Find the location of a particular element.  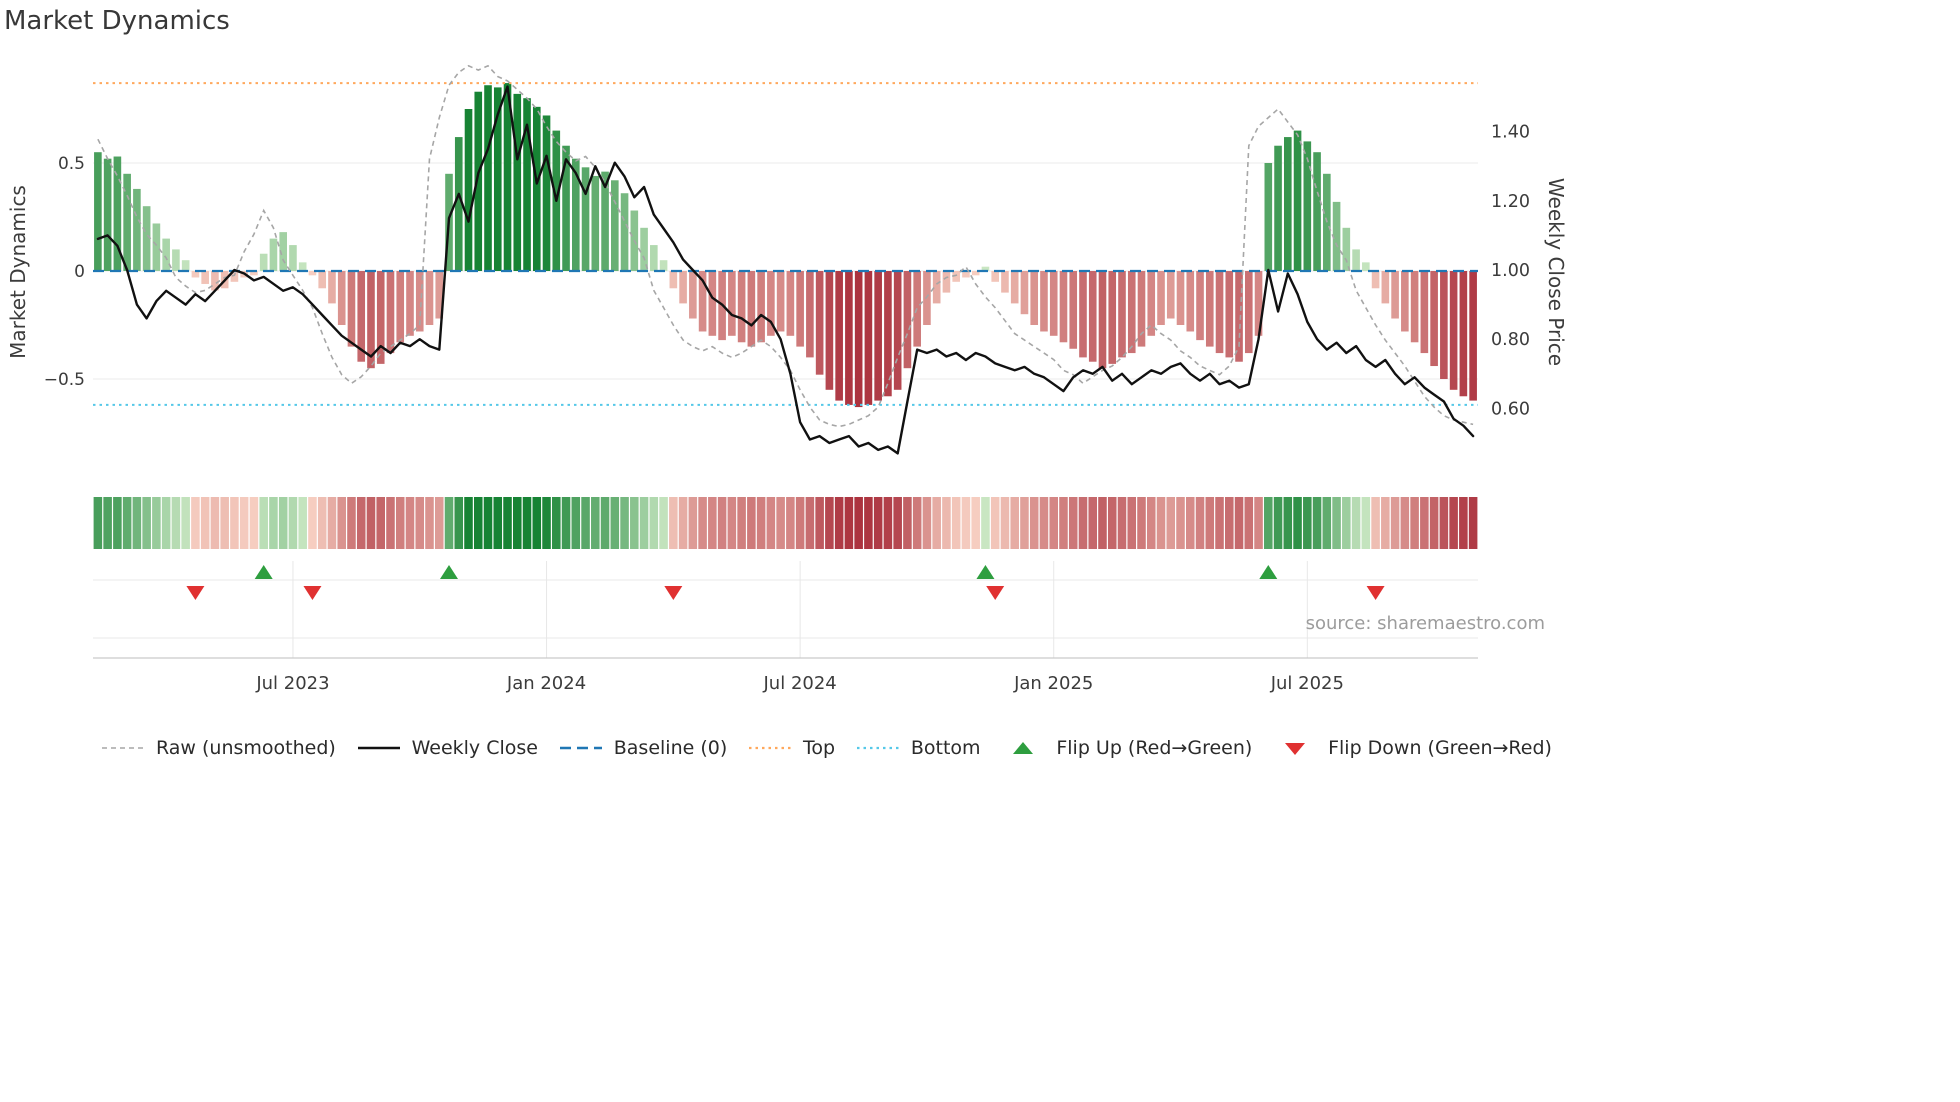

legend-item-dashed-gray-line: Raw (unsmoothed) is located at coordinates (218, 748).